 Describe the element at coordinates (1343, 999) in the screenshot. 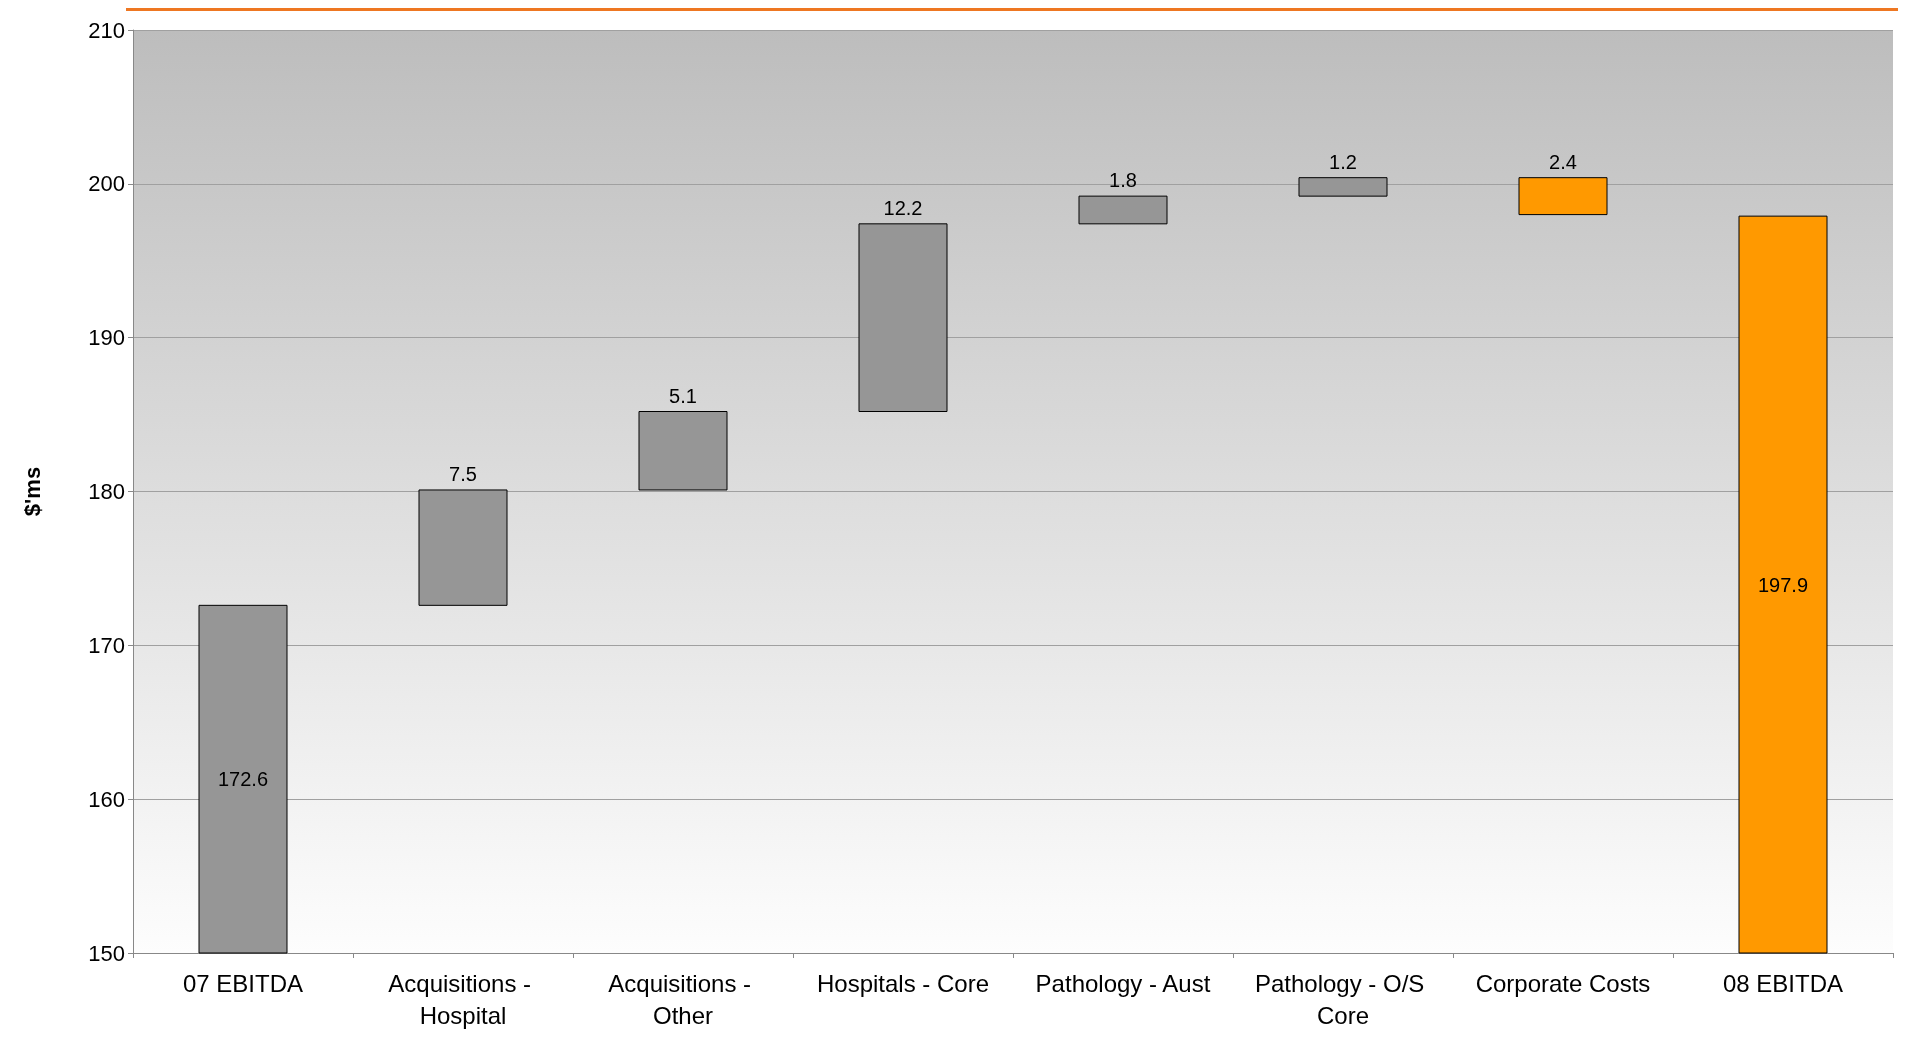

I see `x-tick-label: Pathology - O/S Core` at that location.